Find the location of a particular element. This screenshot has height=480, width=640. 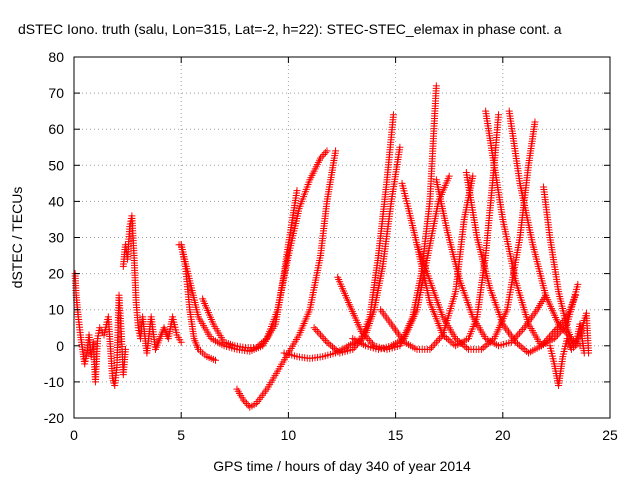

x-tick-label: 5 is located at coordinates (181, 435).